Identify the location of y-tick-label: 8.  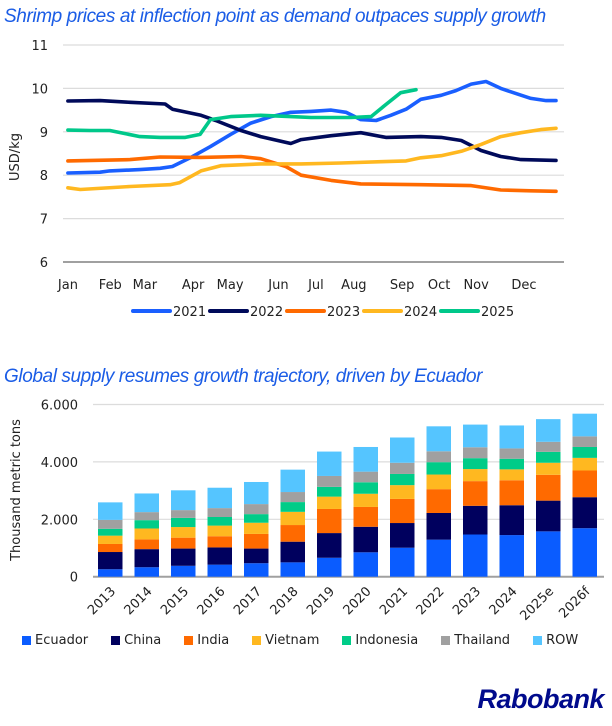
(44, 176).